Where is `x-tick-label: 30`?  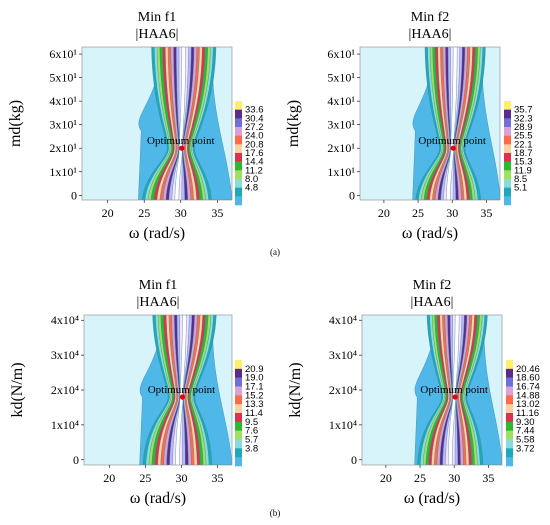
x-tick-label: 30 is located at coordinates (181, 478).